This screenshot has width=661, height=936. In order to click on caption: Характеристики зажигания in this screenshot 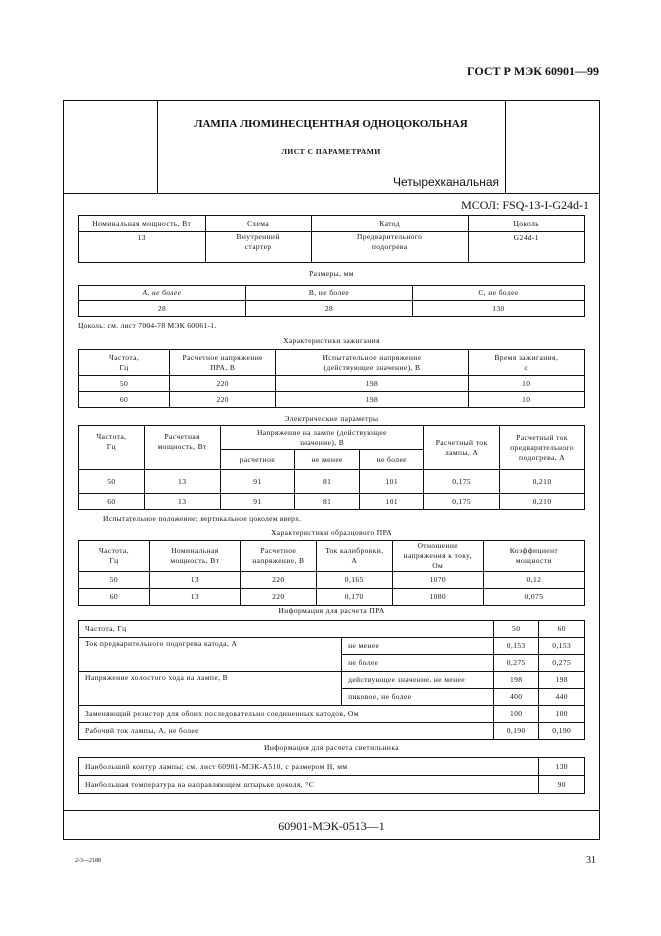, I will do `click(331, 340)`.